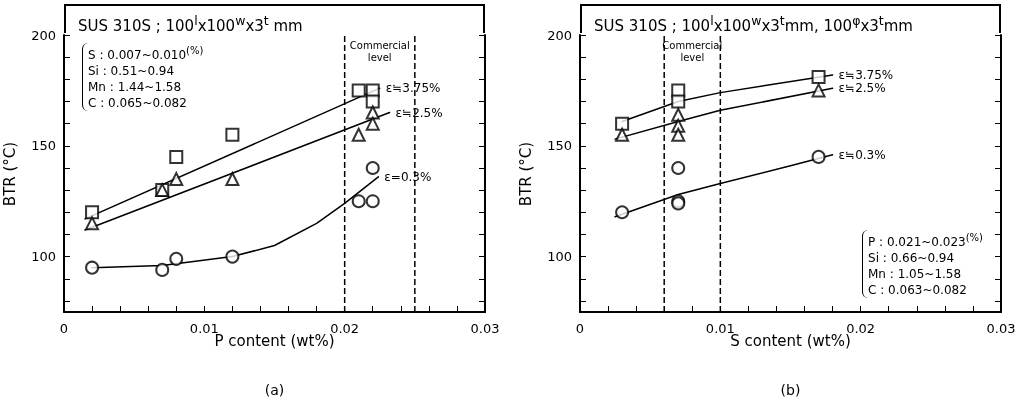  Describe the element at coordinates (132, 71) in the screenshot. I see `annotation: Si : 0.51~0.94` at that location.